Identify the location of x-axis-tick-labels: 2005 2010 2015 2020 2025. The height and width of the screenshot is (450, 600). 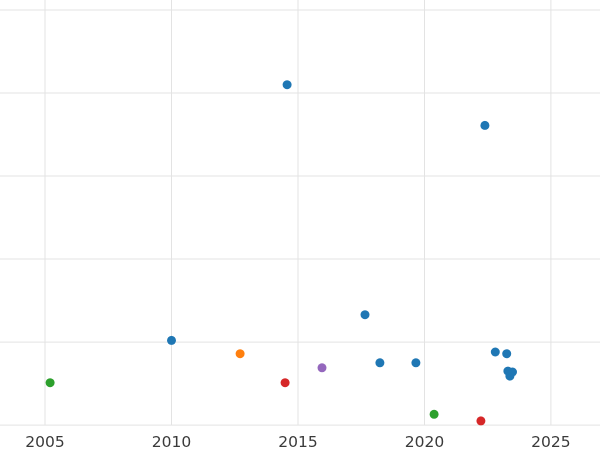
(297, 441).